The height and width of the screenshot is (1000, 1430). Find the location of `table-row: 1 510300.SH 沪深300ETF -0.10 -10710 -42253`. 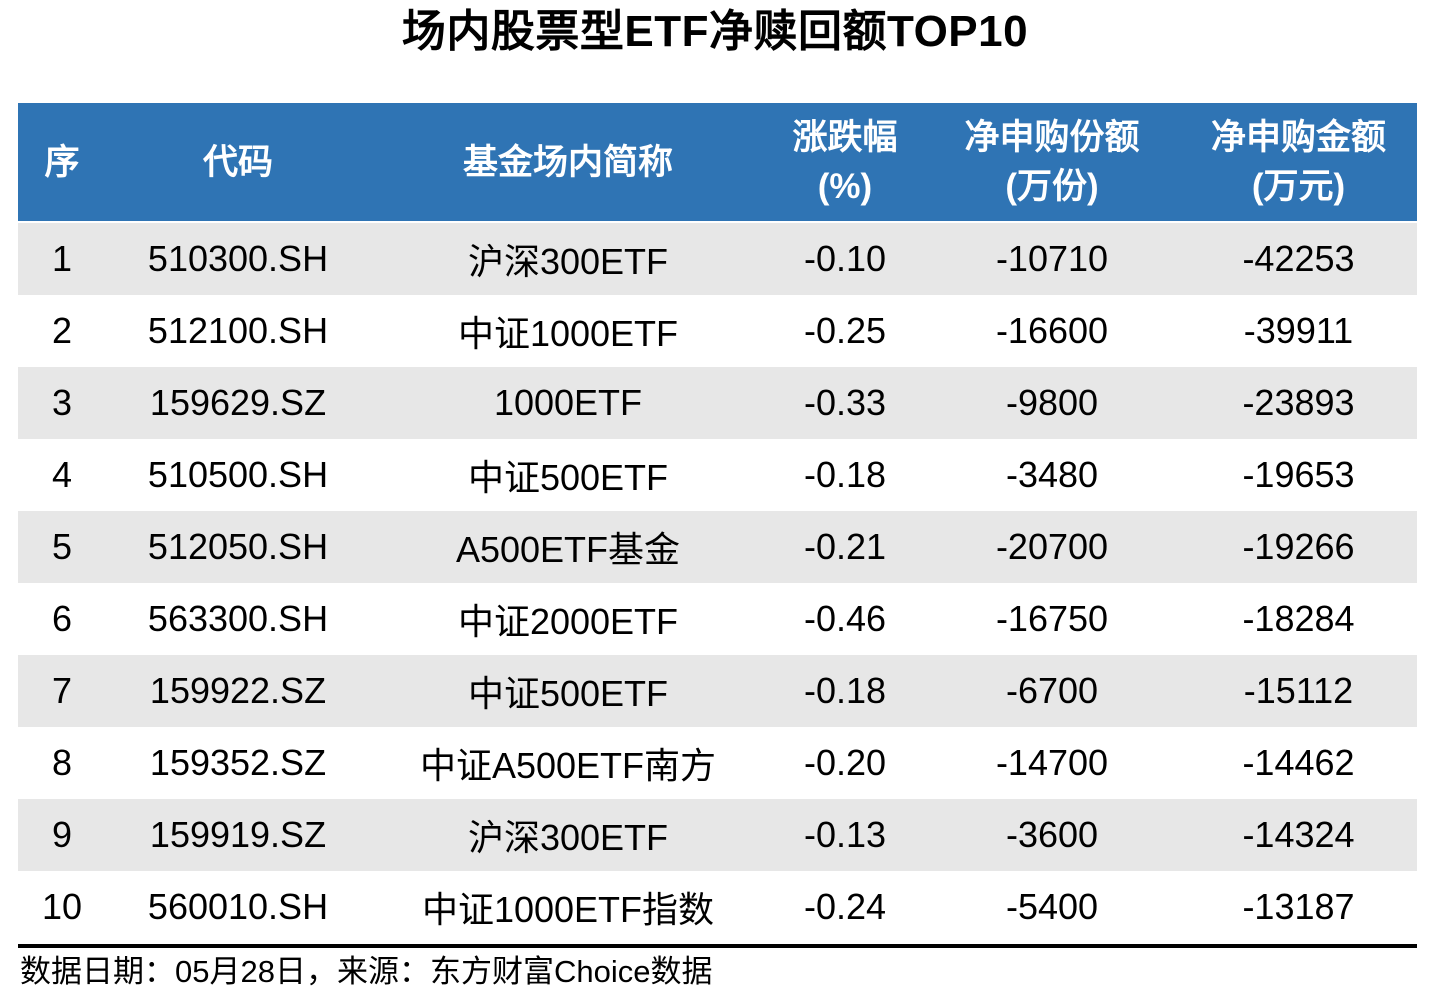

table-row: 1 510300.SH 沪深300ETF -0.10 -10710 -42253 is located at coordinates (717, 258).